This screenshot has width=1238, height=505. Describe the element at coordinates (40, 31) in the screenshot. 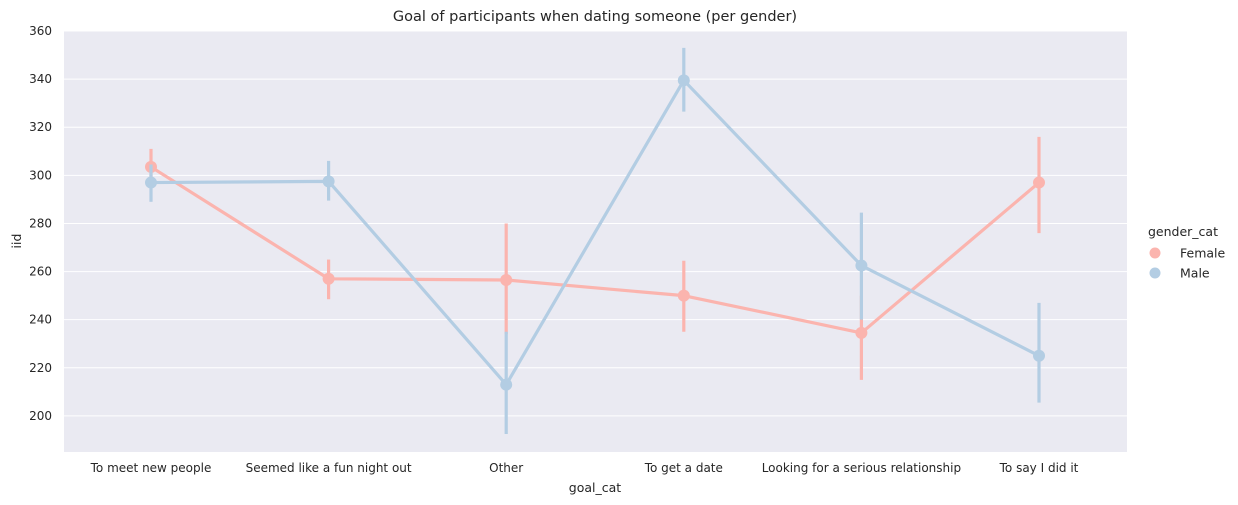

I see `y-tick-label: 360` at that location.